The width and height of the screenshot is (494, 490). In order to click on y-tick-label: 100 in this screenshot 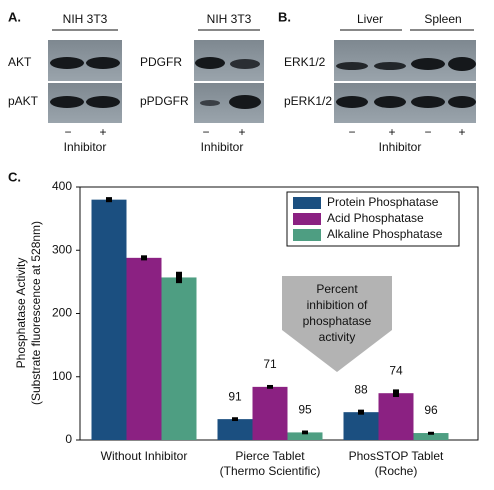, I will do `click(62, 376)`.